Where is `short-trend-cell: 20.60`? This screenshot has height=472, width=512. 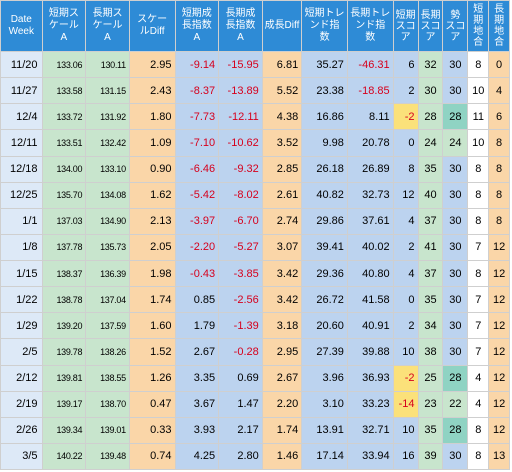 short-trend-cell: 20.60 is located at coordinates (324, 326).